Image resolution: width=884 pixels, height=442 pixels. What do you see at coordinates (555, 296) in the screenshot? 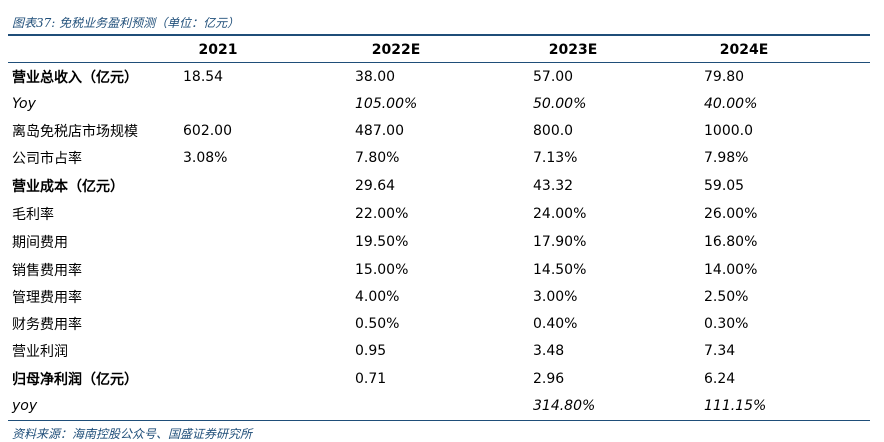
I see `cell-2023e: 3.00%` at bounding box center [555, 296].